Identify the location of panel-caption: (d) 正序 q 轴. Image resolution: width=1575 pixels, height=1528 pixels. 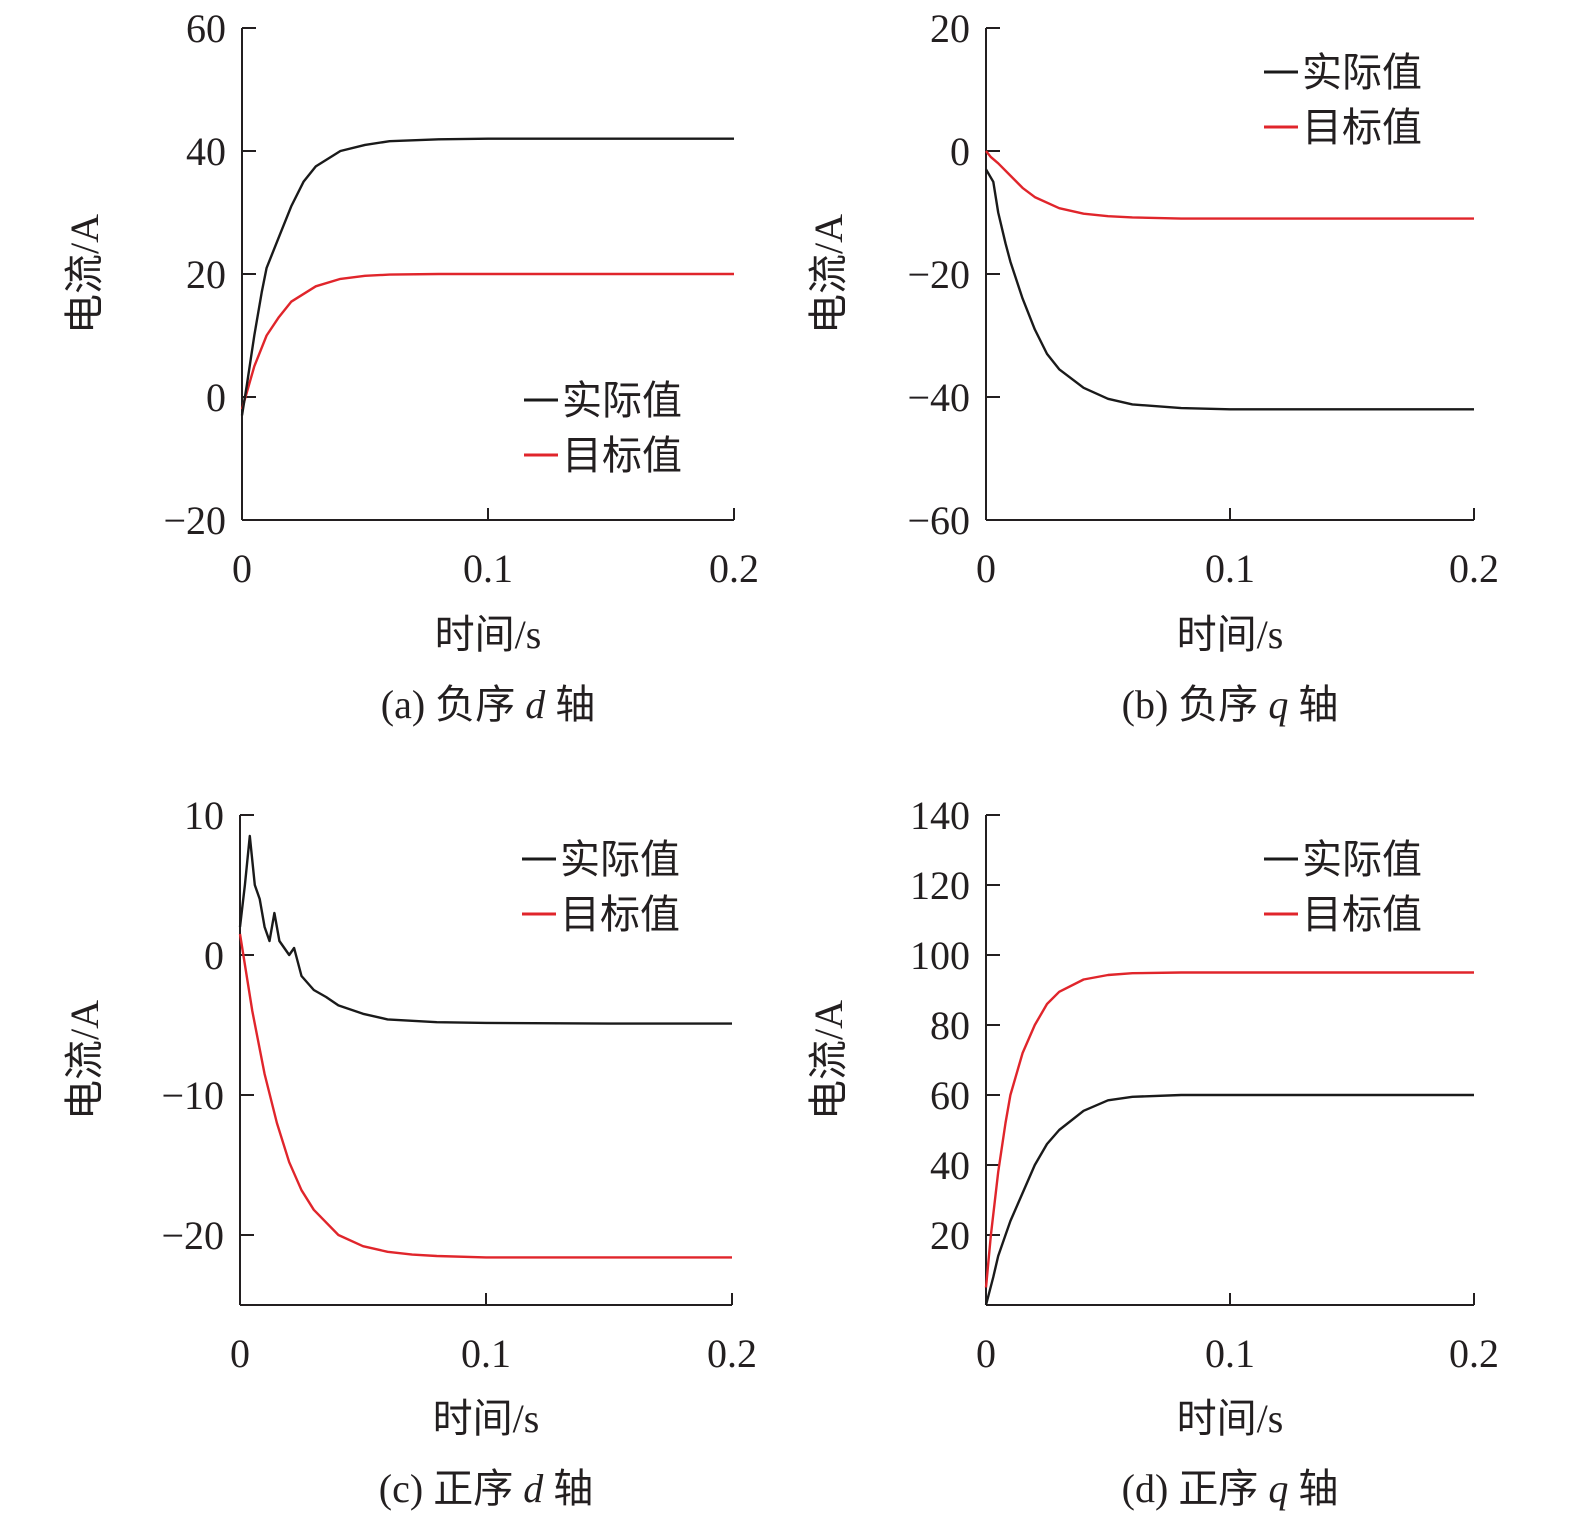
(1230, 1488).